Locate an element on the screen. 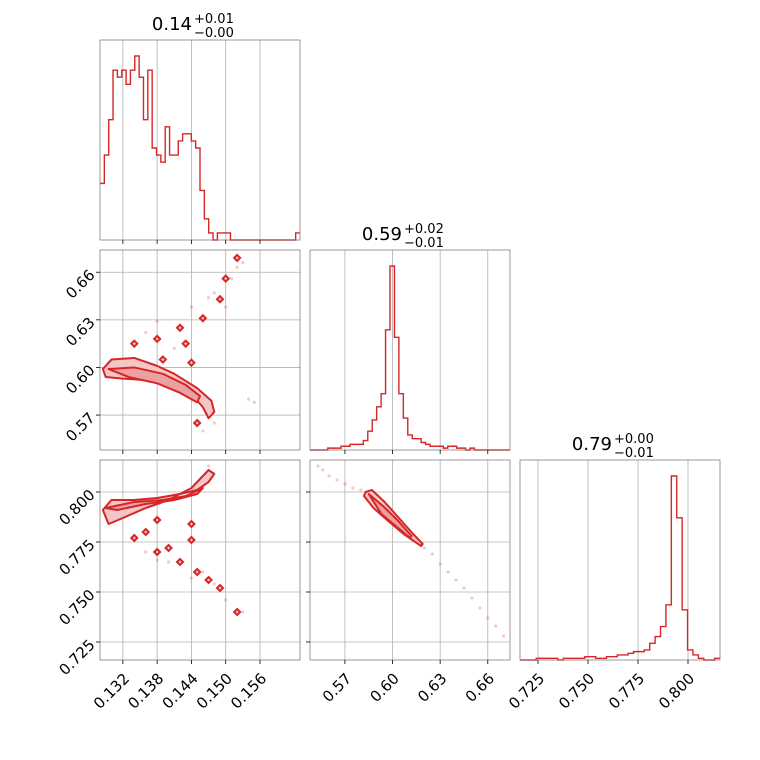 The height and width of the screenshot is (760, 760). x-tick-label: 0.775 is located at coordinates (626, 691).